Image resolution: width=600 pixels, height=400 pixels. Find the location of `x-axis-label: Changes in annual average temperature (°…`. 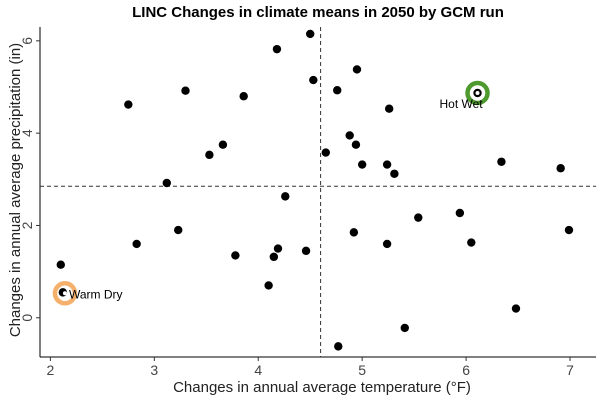

x-axis-label: Changes in annual average temperature (°… is located at coordinates (322, 387).